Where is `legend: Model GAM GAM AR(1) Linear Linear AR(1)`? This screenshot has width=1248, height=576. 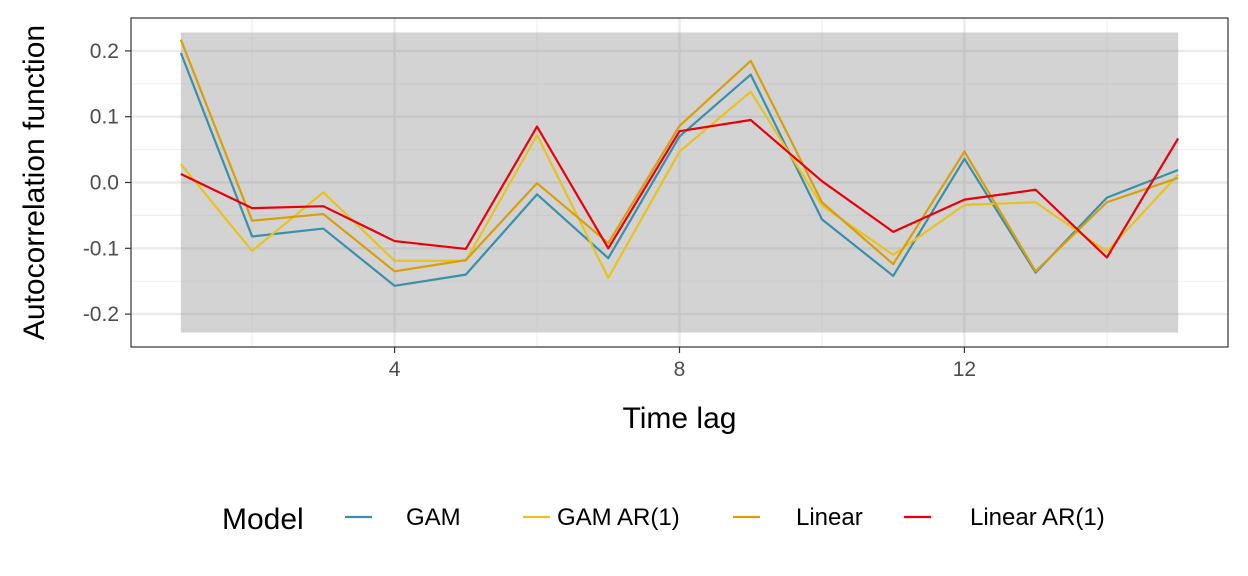
legend: Model GAM GAM AR(1) Linear Linear AR(1) is located at coordinates (663, 519).